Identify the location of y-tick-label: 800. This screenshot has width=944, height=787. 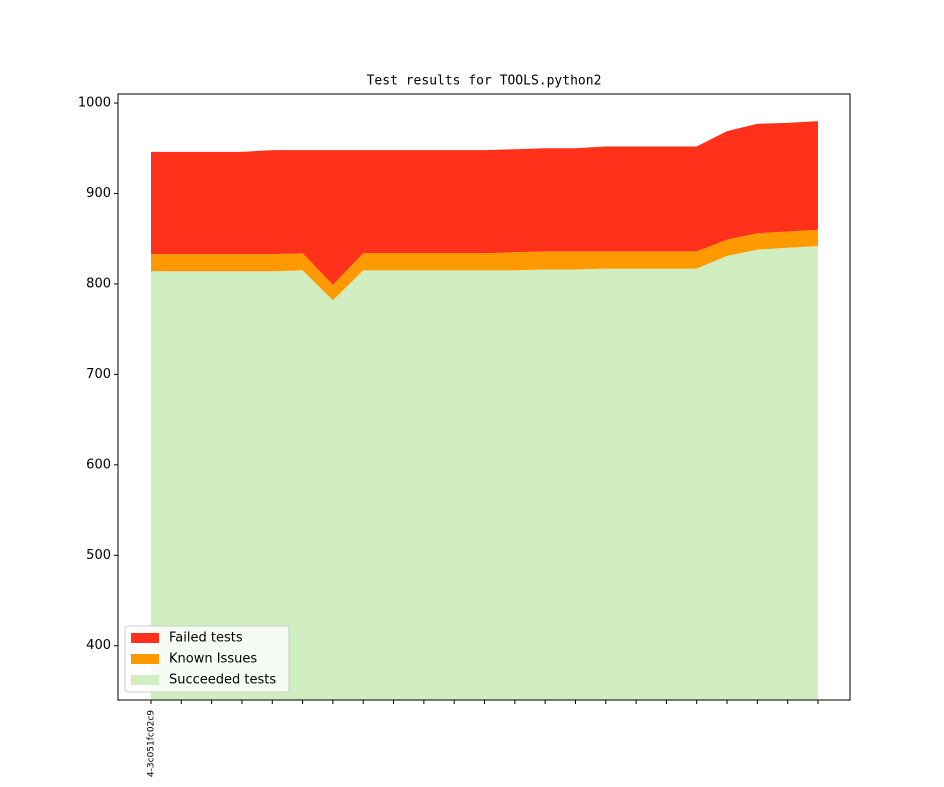
(98, 283).